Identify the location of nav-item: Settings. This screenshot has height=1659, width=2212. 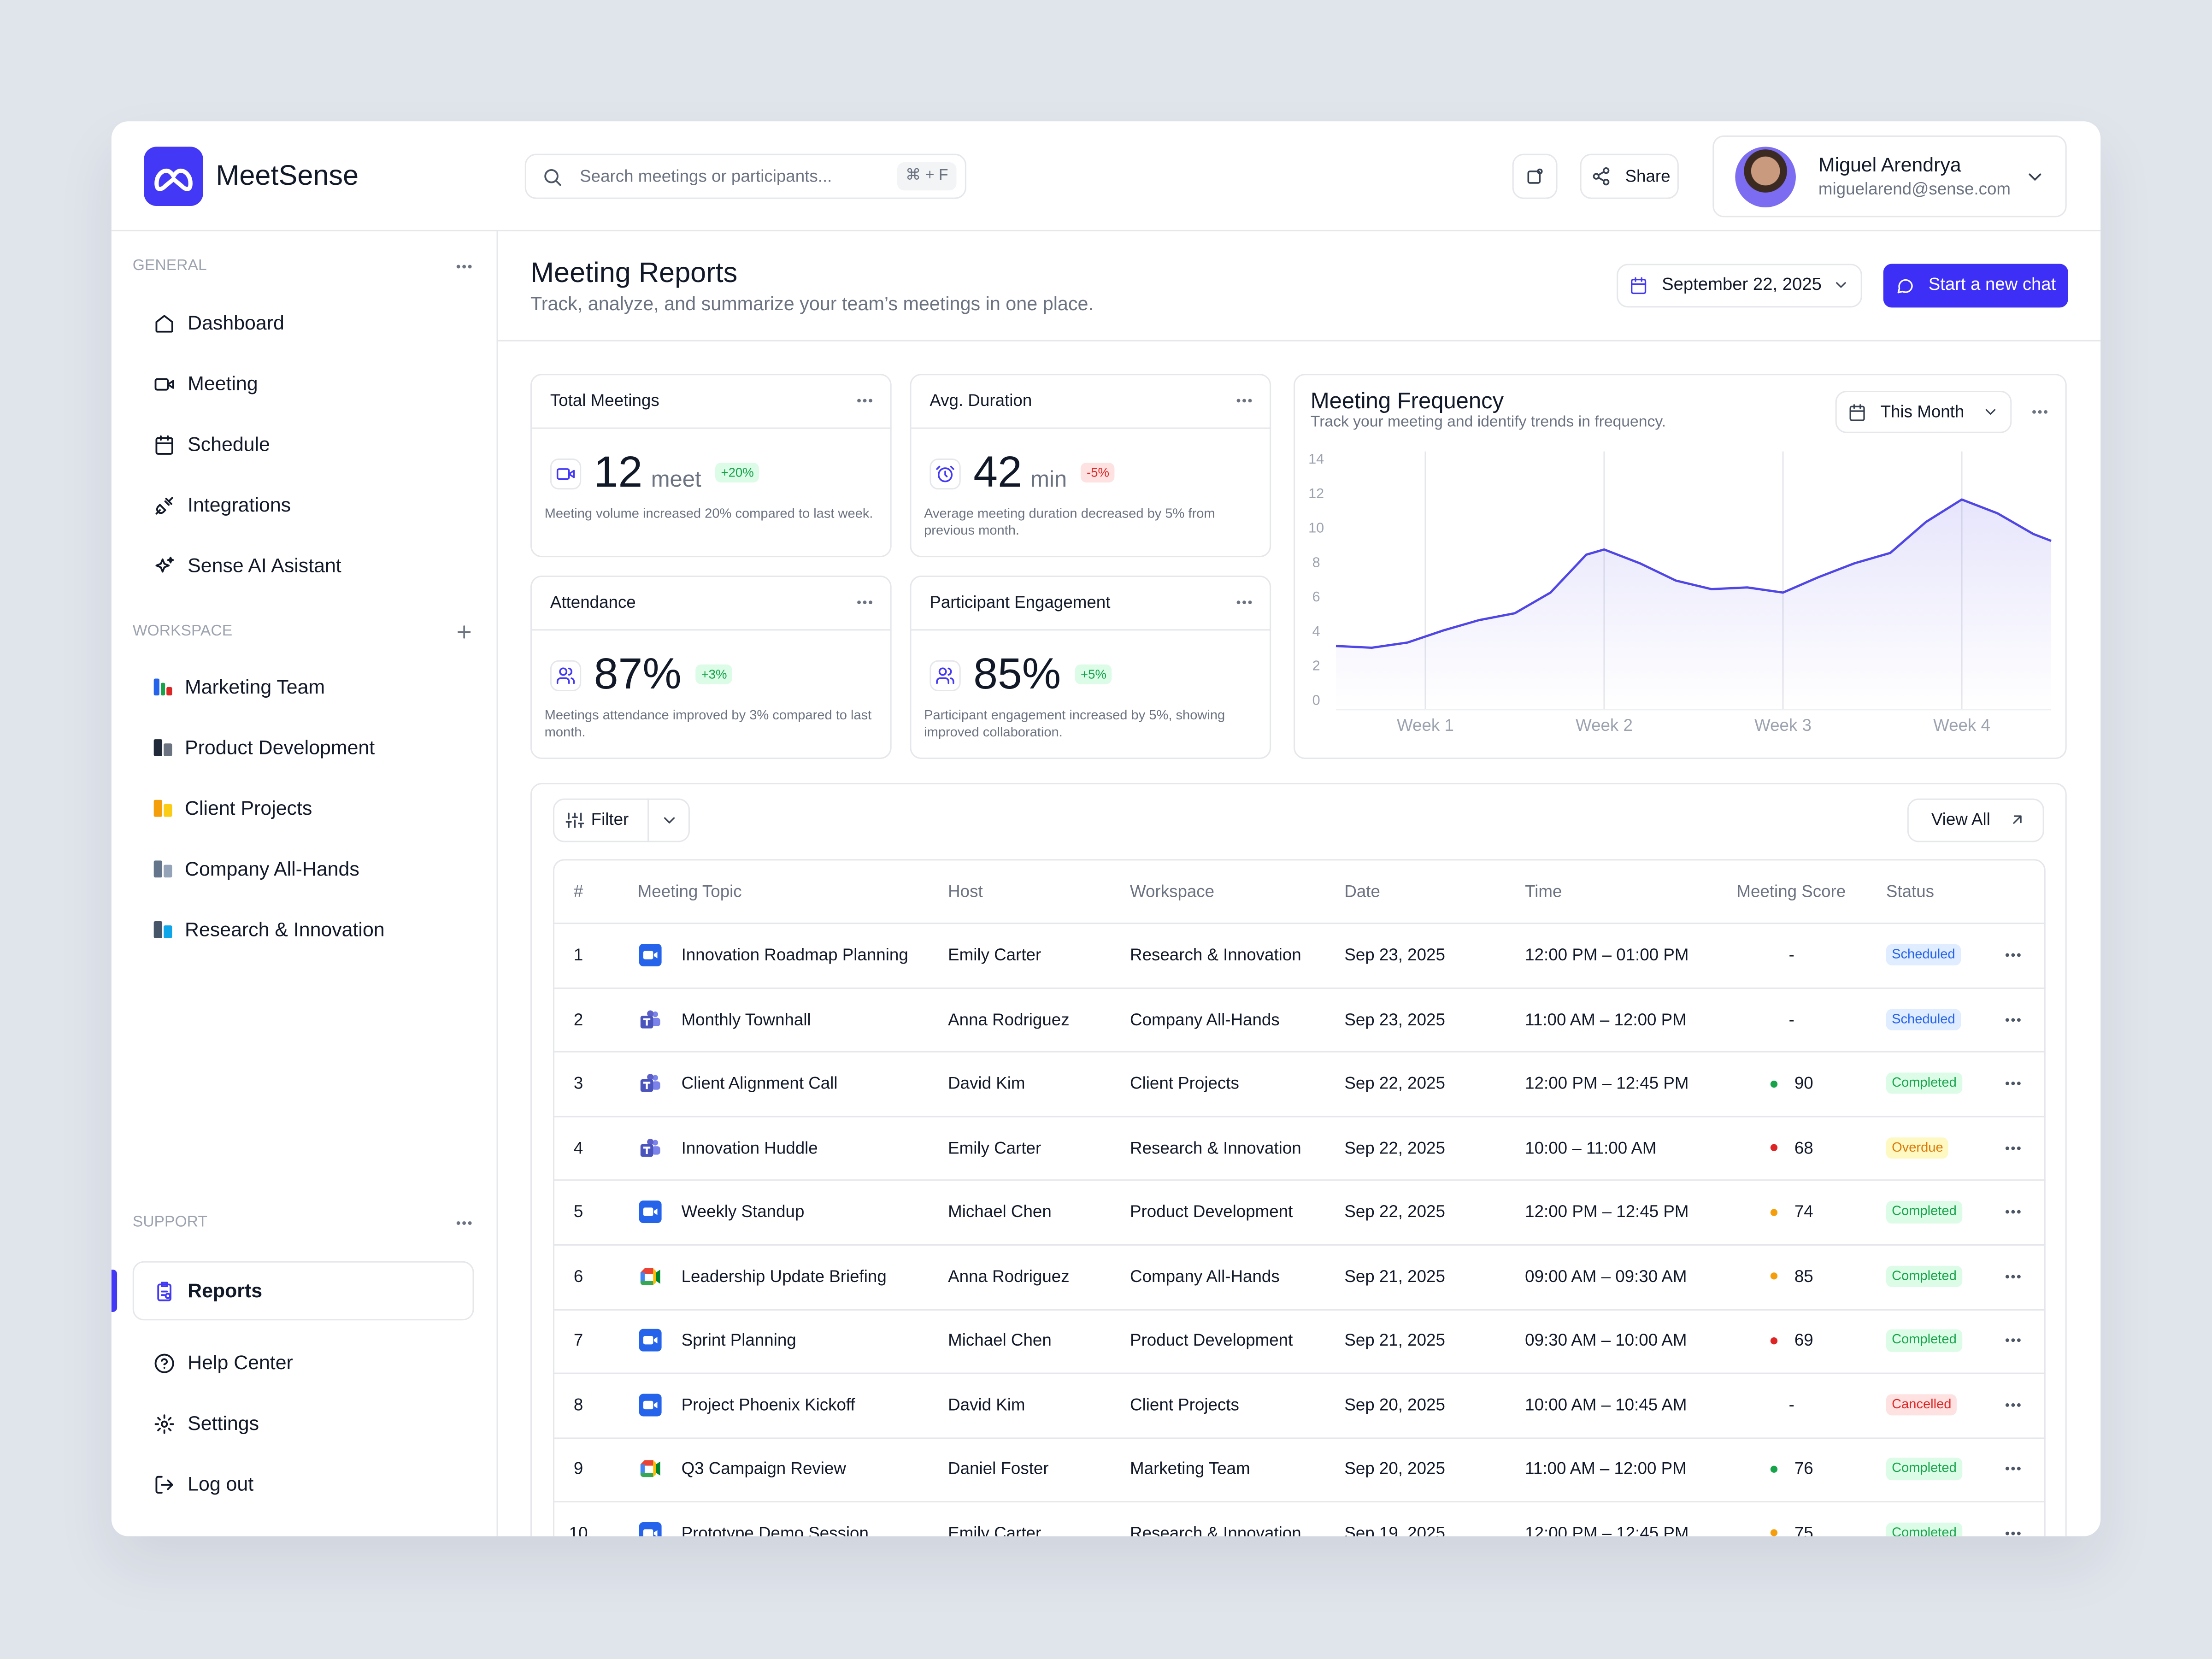
(223, 1423).